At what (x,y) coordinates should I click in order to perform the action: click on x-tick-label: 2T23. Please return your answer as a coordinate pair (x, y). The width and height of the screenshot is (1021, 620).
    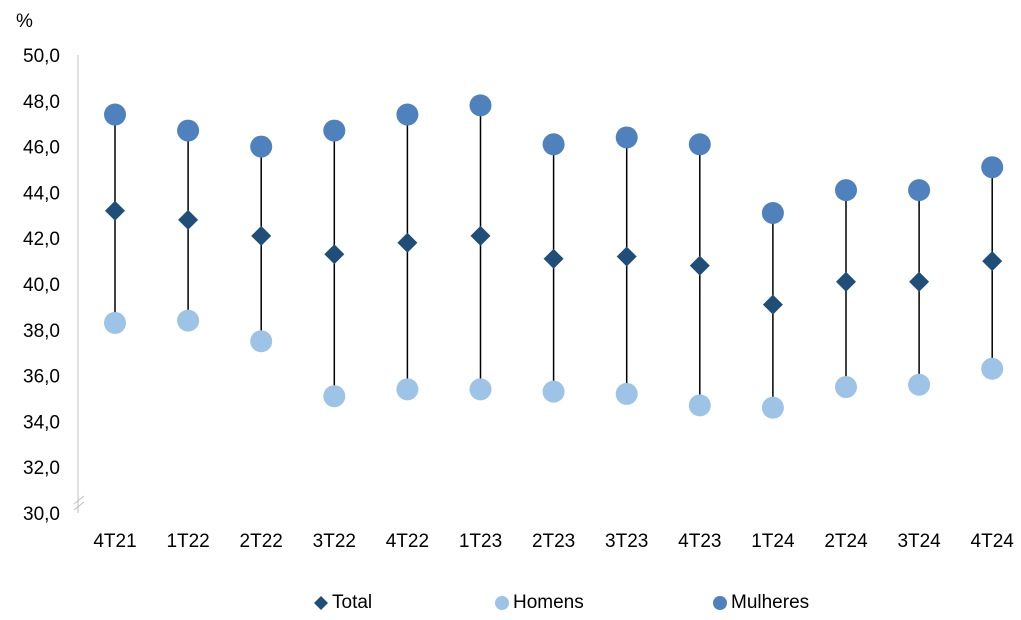
    Looking at the image, I should click on (553, 541).